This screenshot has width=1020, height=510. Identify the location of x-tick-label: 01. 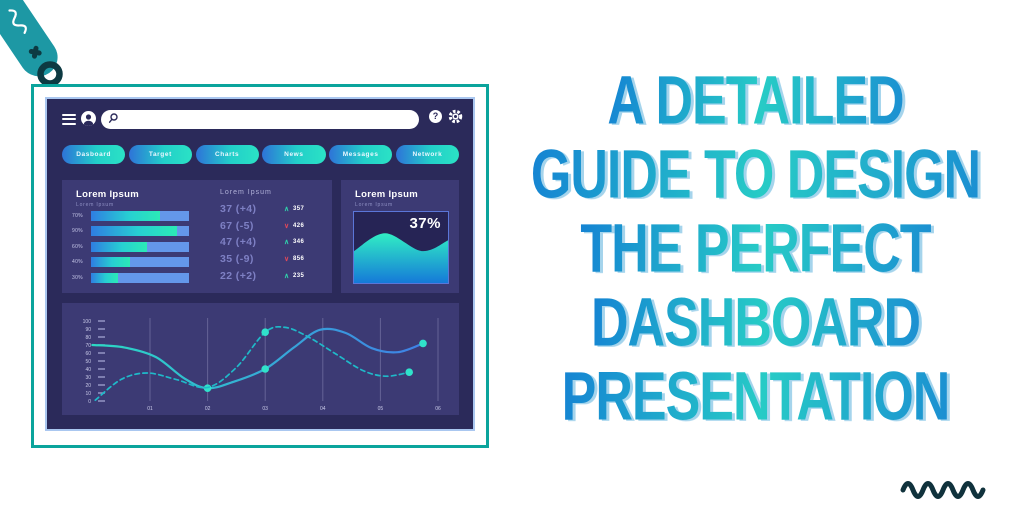
(150, 409).